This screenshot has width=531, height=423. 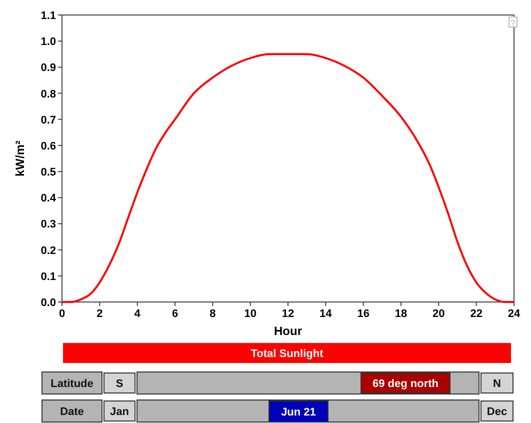 What do you see at coordinates (99, 314) in the screenshot?
I see `x-tick-label: 2` at bounding box center [99, 314].